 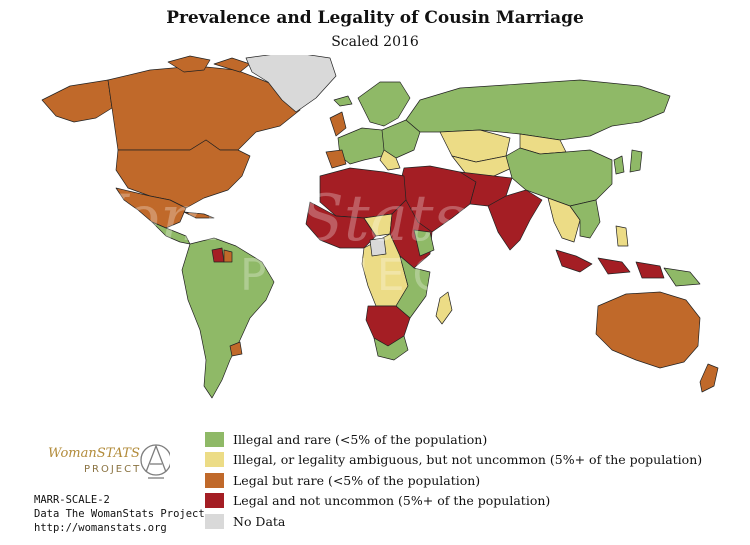 I want to click on region-congo-nodata, so click(x=378, y=247).